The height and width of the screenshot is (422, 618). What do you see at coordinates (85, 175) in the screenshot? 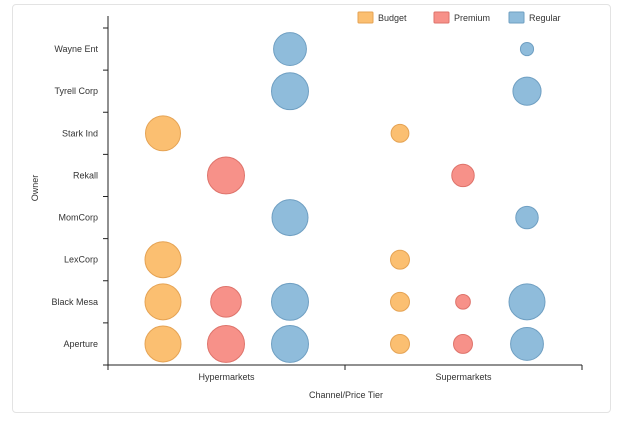
I see `y-tick-label-rekall: Rekall` at bounding box center [85, 175].